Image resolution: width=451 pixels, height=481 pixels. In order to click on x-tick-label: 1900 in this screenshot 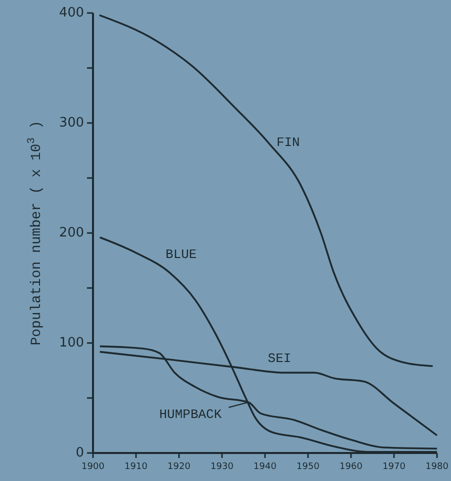, I will do `click(93, 467)`.